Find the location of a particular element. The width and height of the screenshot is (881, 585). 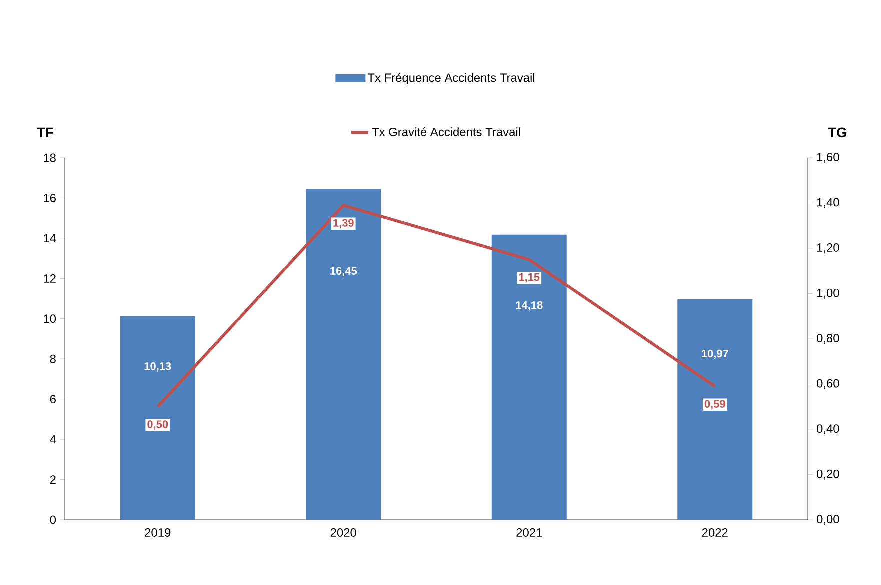

legend-label: Tx Gravité Accidents Travail is located at coordinates (446, 132).